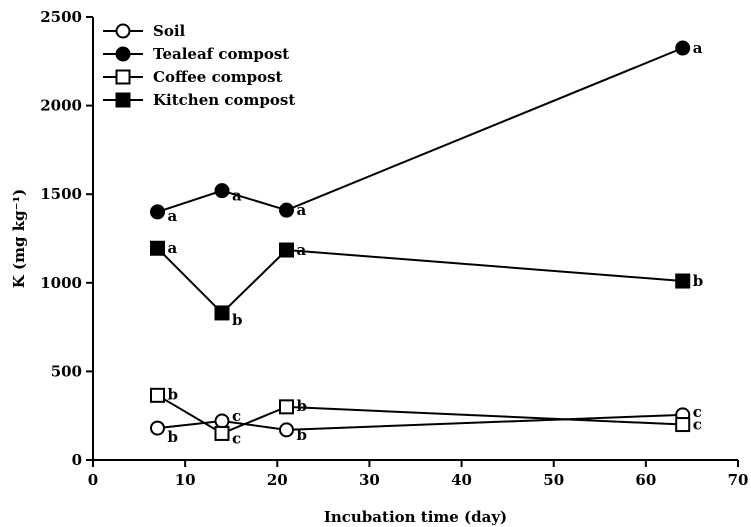  What do you see at coordinates (224, 100) in the screenshot?
I see `legend-label: Kitchen compost` at bounding box center [224, 100].